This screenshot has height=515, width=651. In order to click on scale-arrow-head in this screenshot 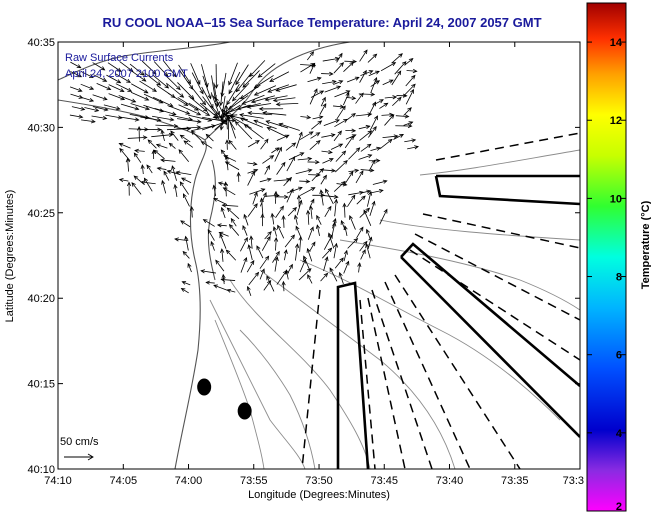, I will do `click(90, 457)`.